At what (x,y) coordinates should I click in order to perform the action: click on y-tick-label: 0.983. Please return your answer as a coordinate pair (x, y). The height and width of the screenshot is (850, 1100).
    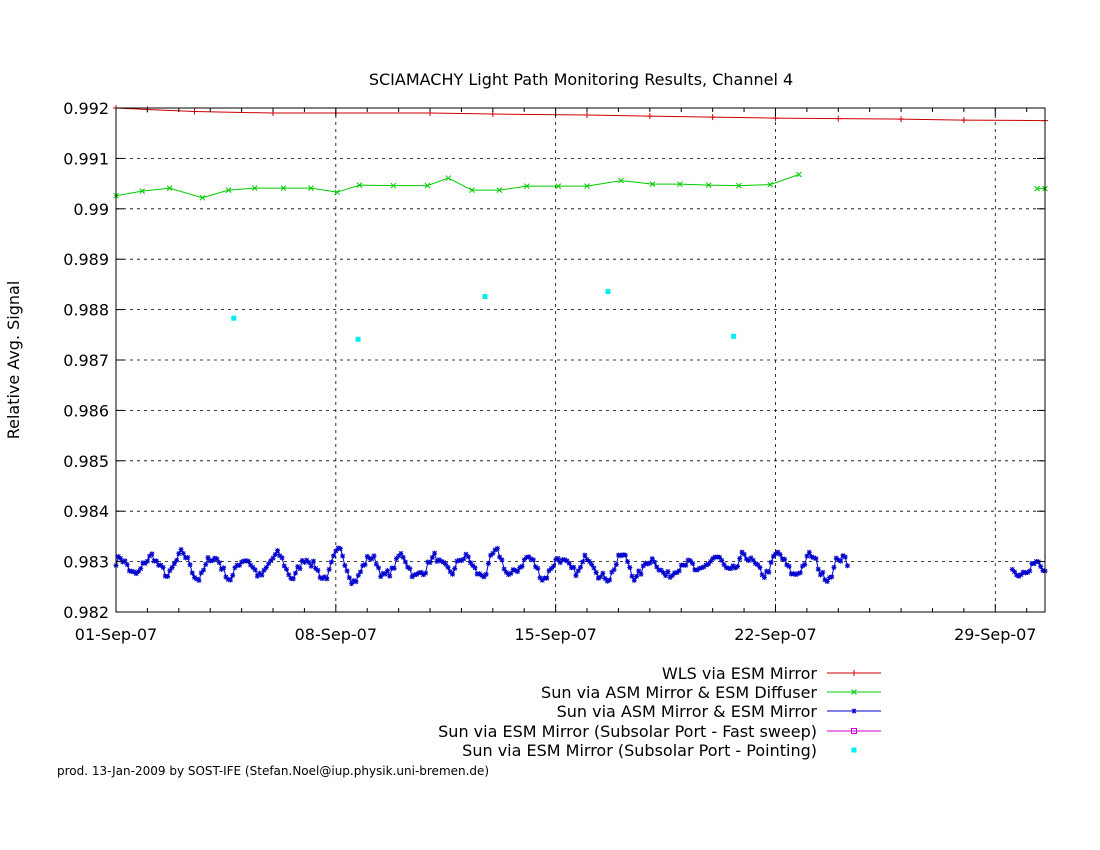
    Looking at the image, I should click on (86, 562).